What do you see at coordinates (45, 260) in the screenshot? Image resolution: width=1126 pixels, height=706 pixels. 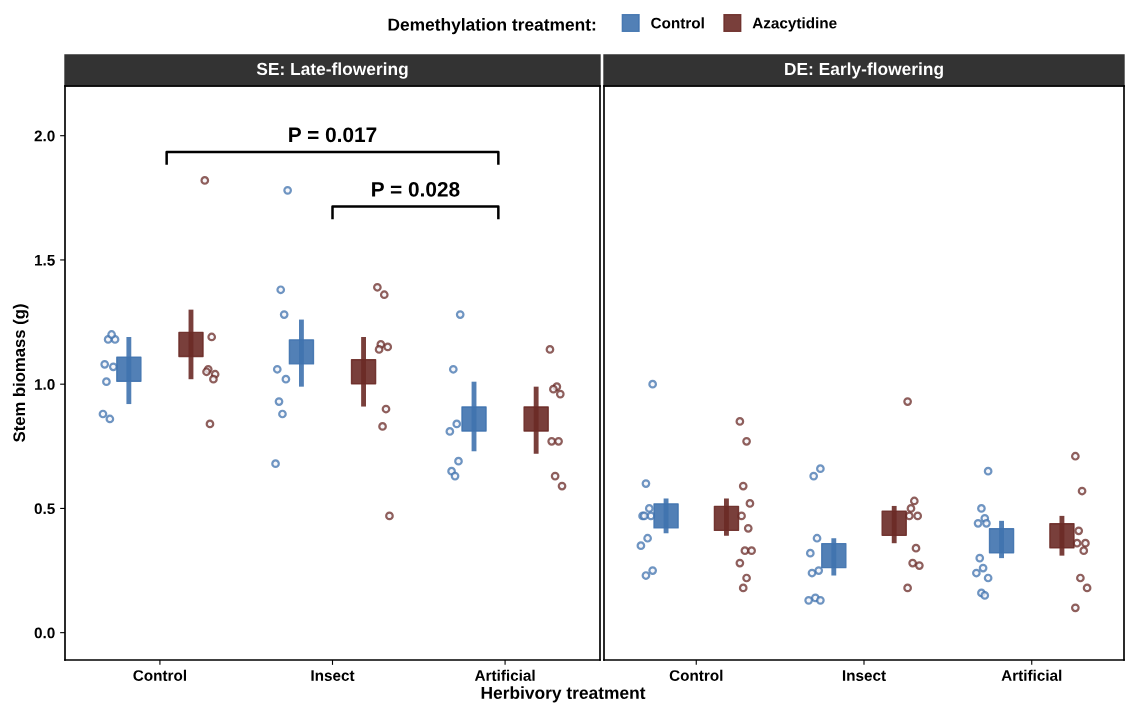 I see `y-tick-label: 1.5` at bounding box center [45, 260].